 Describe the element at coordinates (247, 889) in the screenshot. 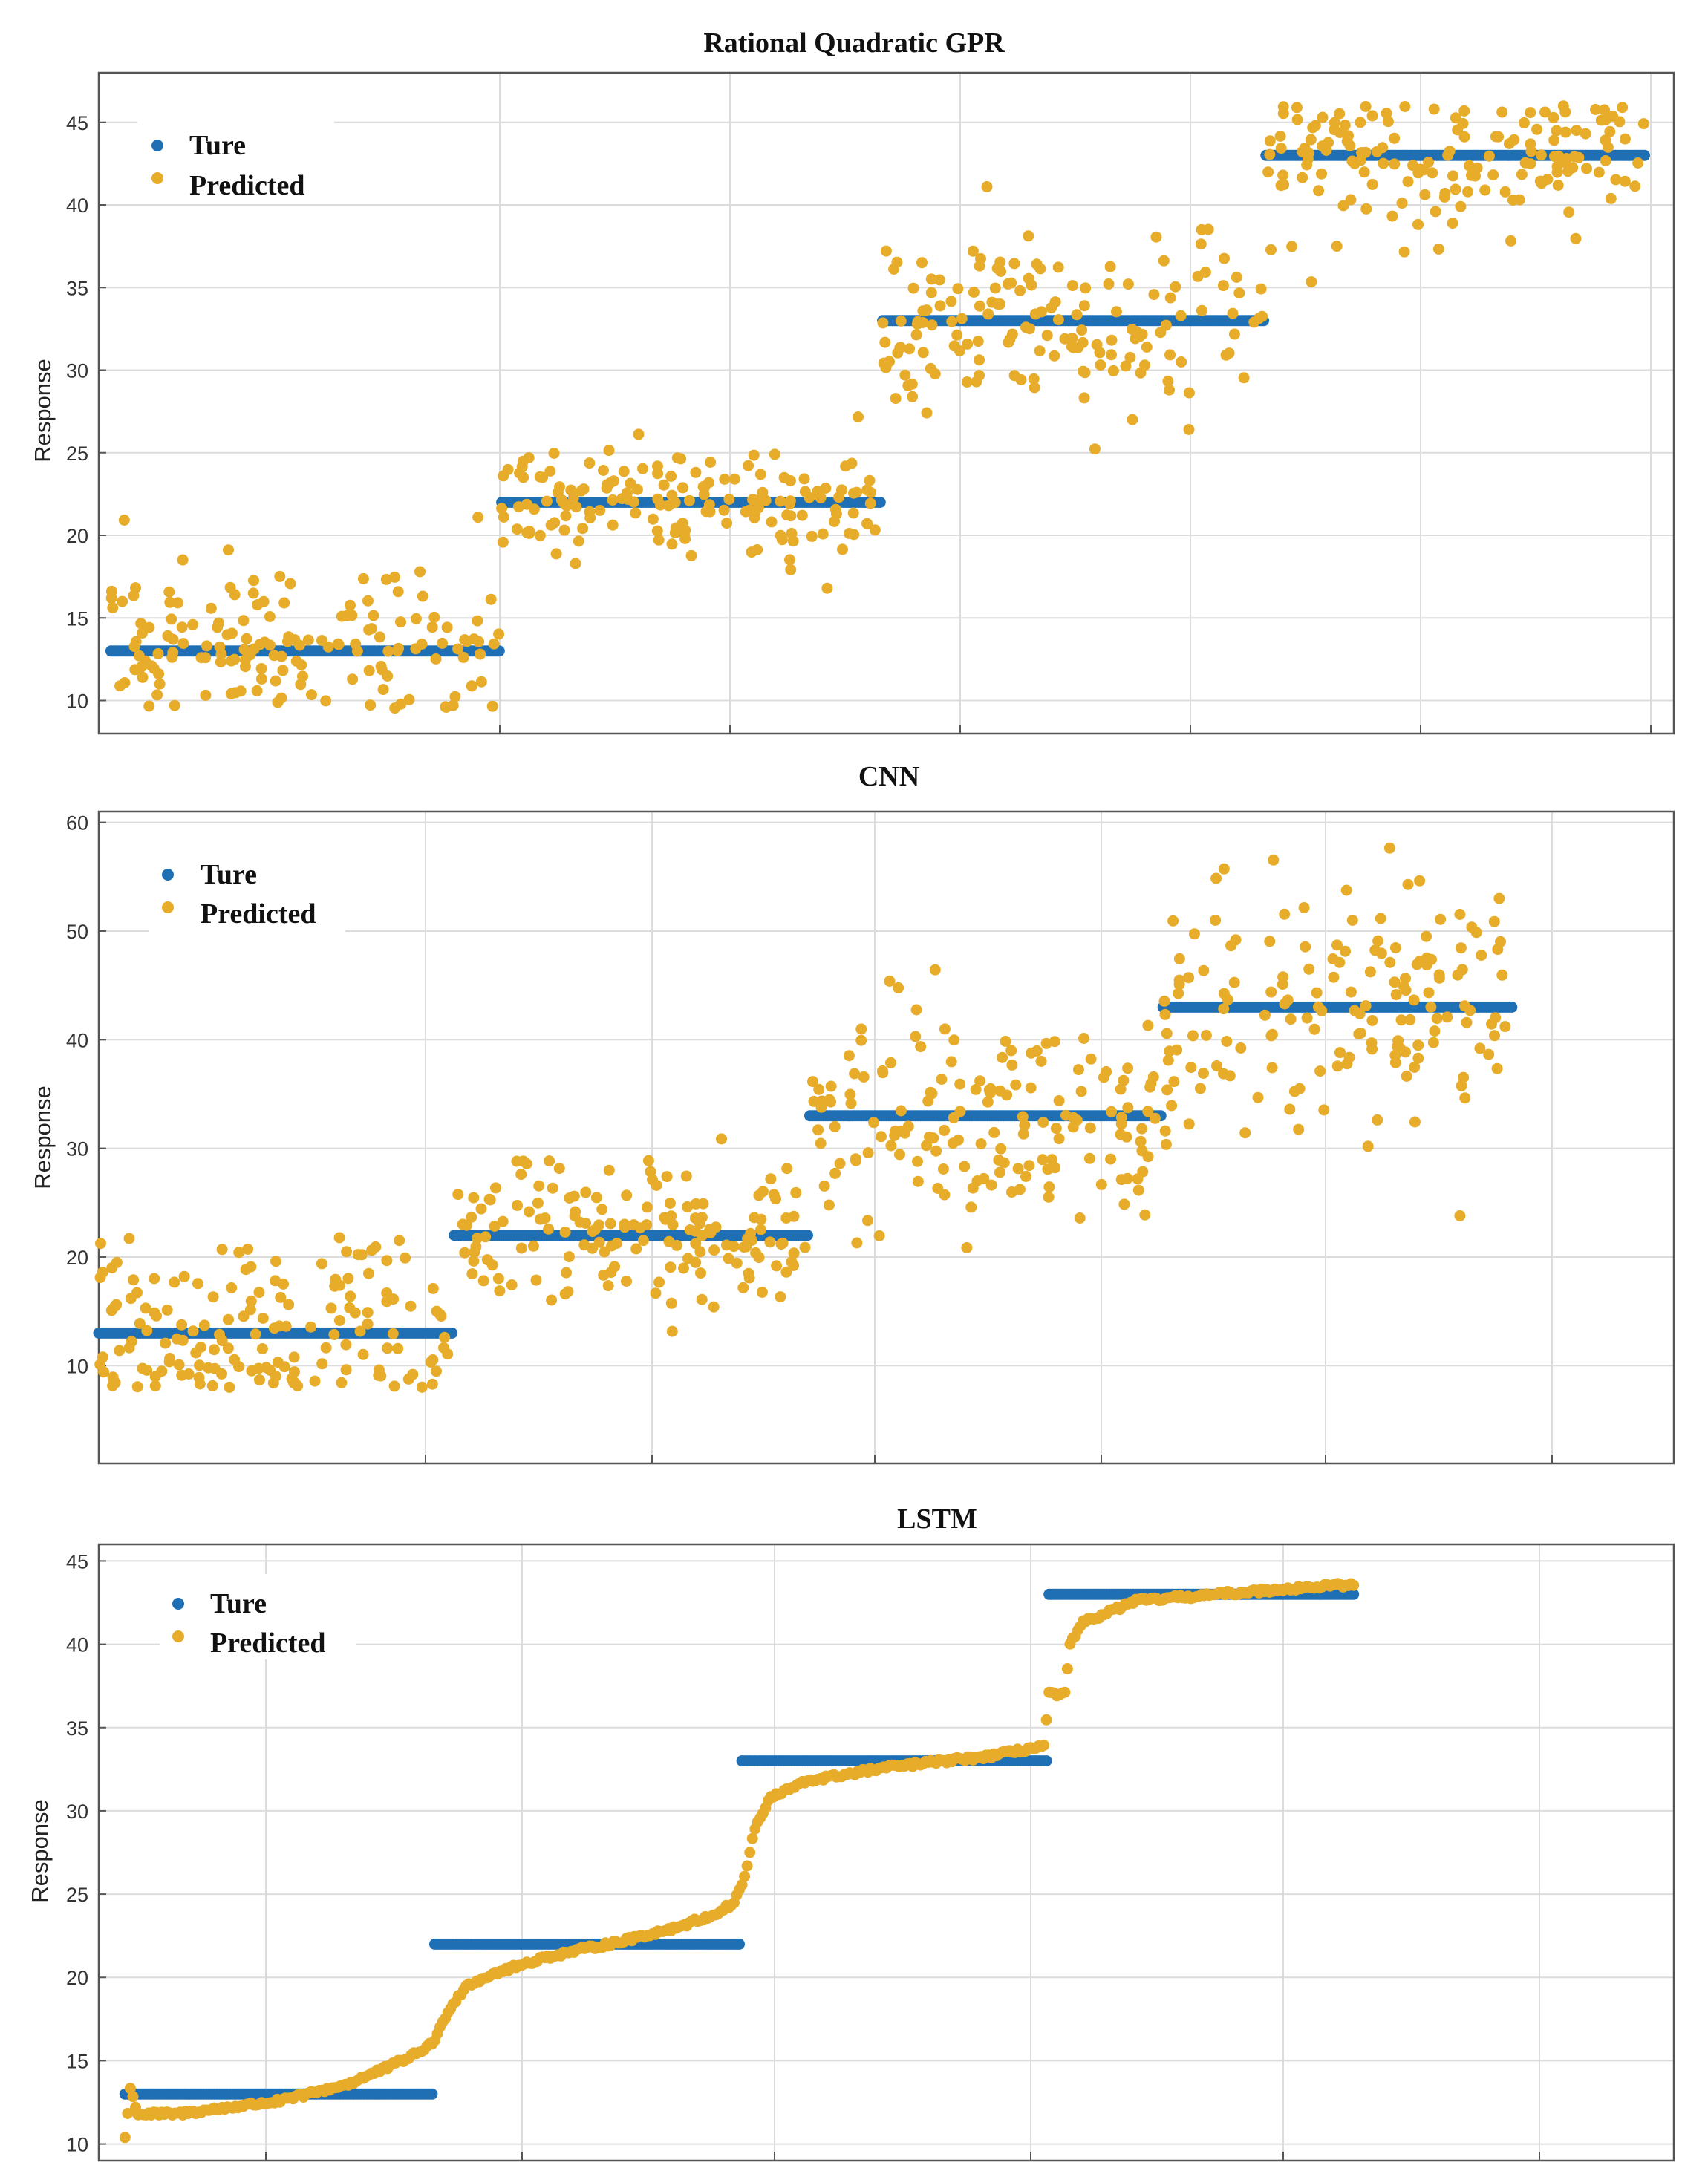

I see `panel-cnn-legend: Ture Predicted` at that location.